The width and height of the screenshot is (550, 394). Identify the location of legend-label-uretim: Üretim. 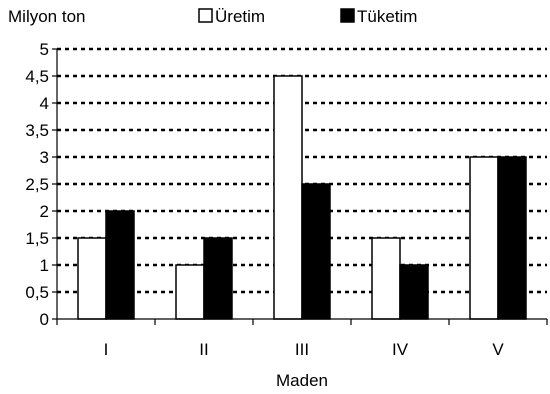
(240, 16).